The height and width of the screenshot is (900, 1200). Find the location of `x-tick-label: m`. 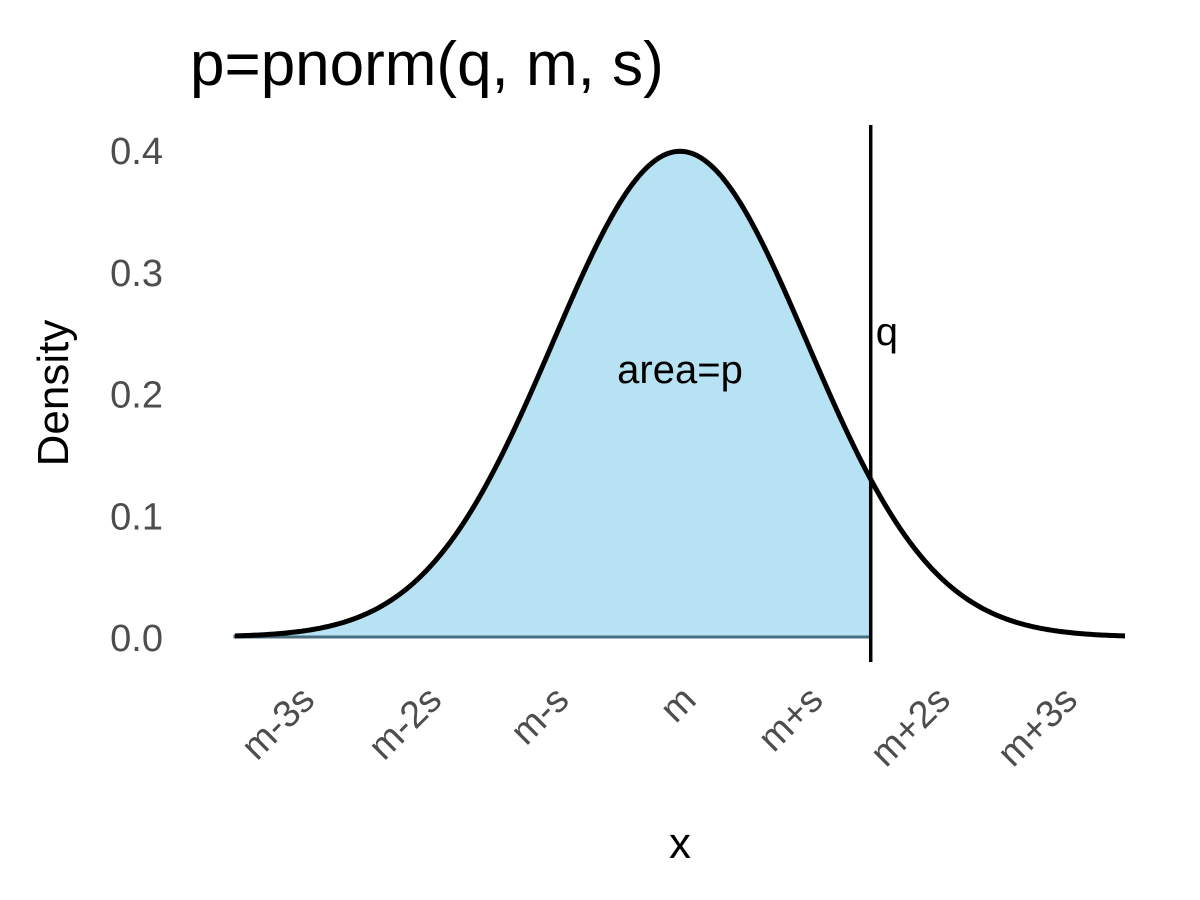

x-tick-label: m is located at coordinates (678, 705).